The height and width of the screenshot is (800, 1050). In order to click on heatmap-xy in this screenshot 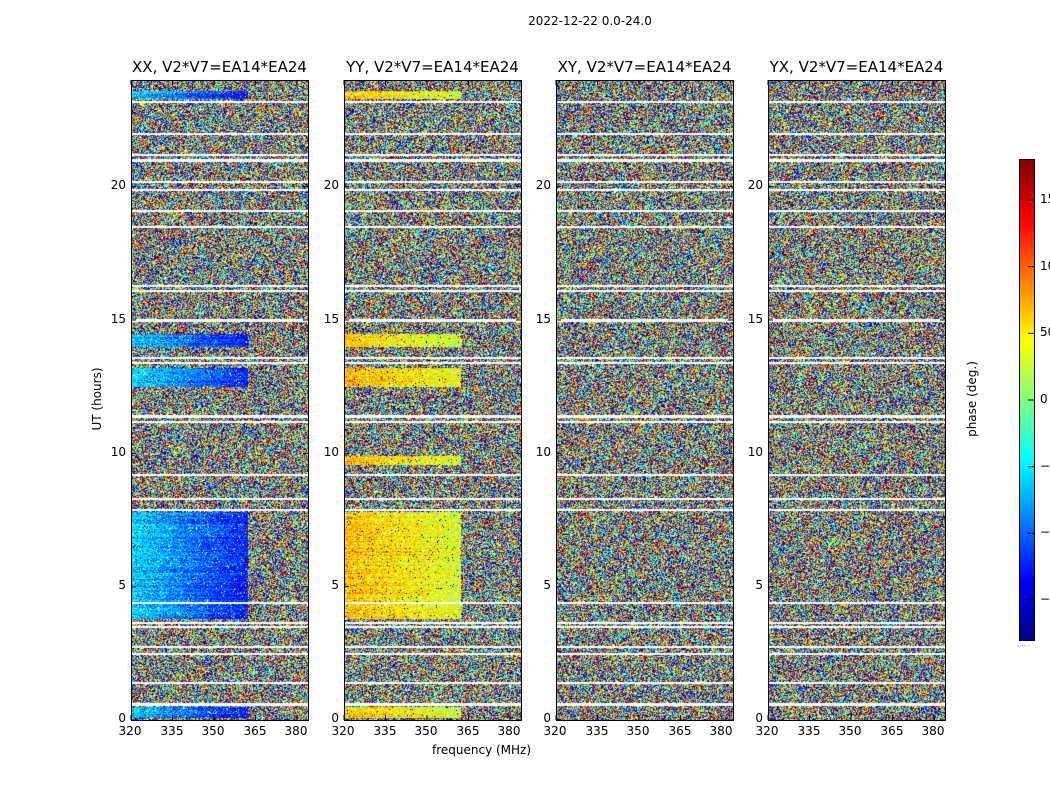, I will do `click(644, 400)`.